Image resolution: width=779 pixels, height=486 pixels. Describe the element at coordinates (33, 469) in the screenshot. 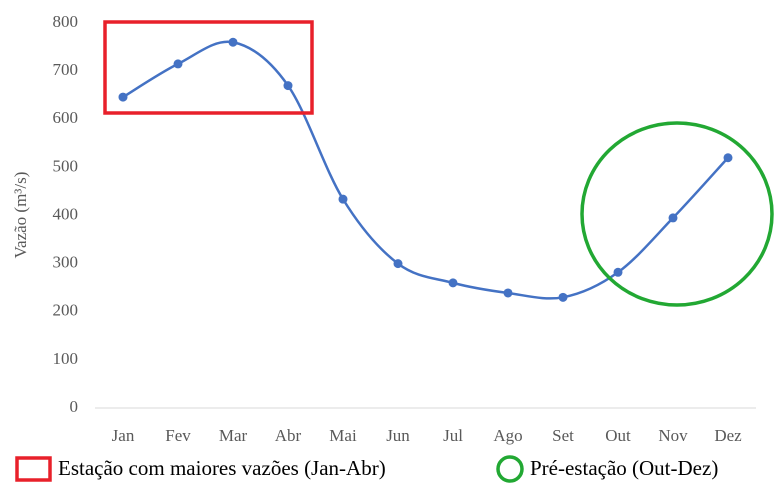

I see `legend-rect` at that location.